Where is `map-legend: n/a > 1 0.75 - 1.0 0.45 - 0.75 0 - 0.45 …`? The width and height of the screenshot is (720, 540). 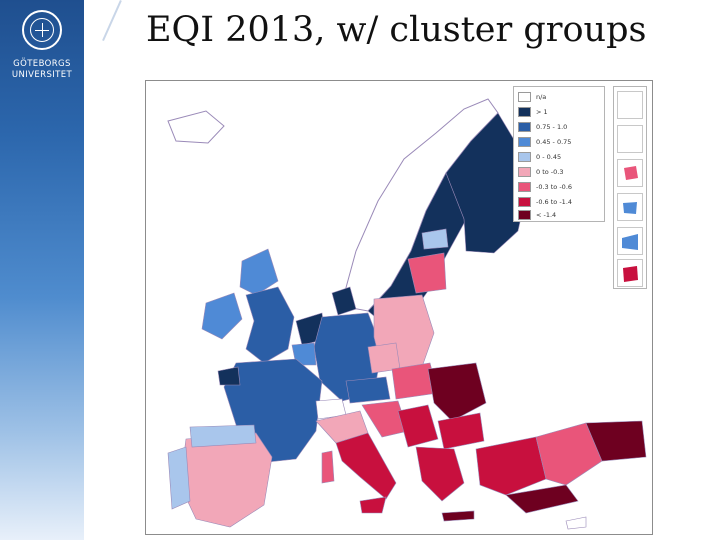 map-legend: n/a > 1 0.75 - 1.0 0.45 - 0.75 0 - 0.45 … is located at coordinates (559, 154).